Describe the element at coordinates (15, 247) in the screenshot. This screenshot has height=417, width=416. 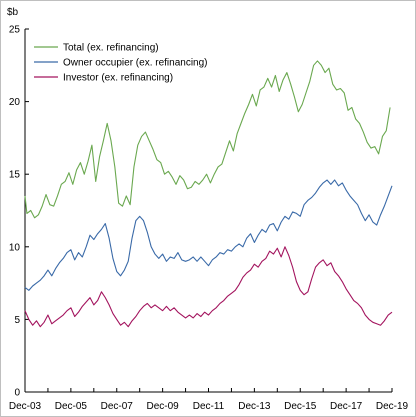
I see `y-tick-label: 10` at that location.